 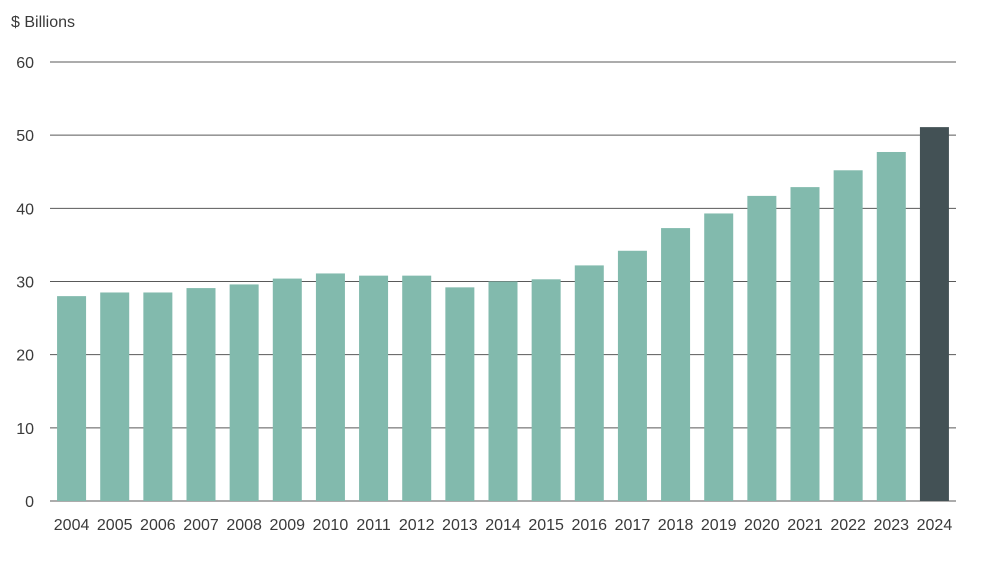 What do you see at coordinates (891, 326) in the screenshot?
I see `bar-2023` at bounding box center [891, 326].